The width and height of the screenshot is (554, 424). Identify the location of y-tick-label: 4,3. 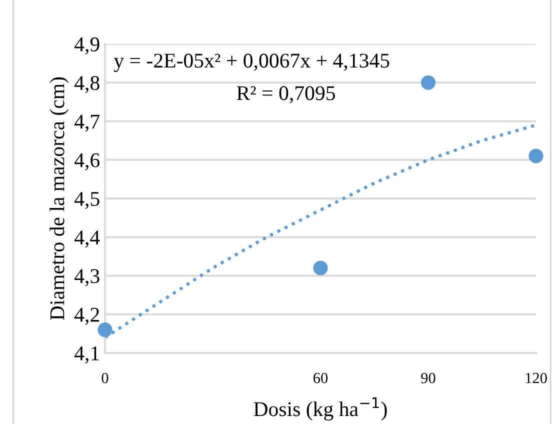
(87, 277).